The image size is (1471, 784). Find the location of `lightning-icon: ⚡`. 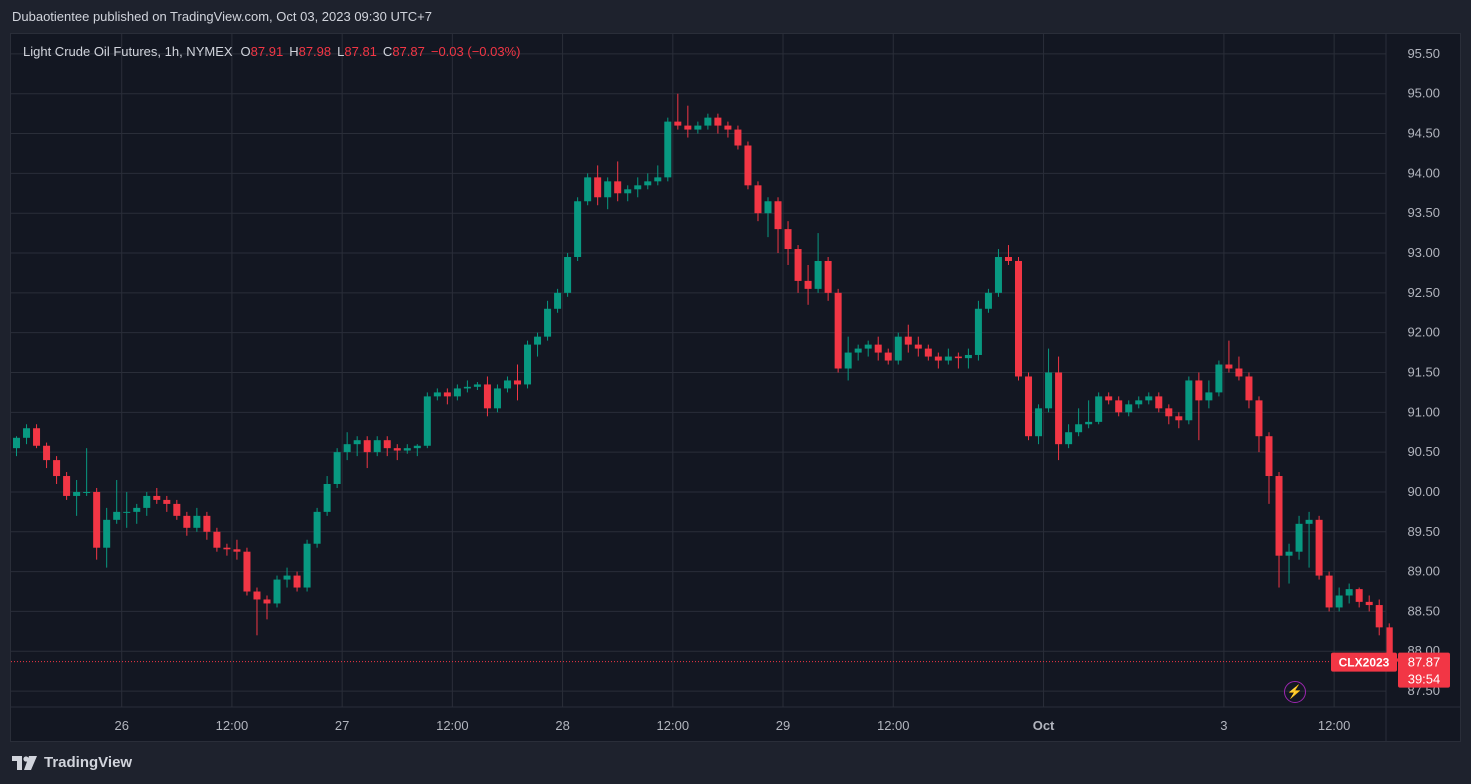

lightning-icon: ⚡ is located at coordinates (1295, 692).